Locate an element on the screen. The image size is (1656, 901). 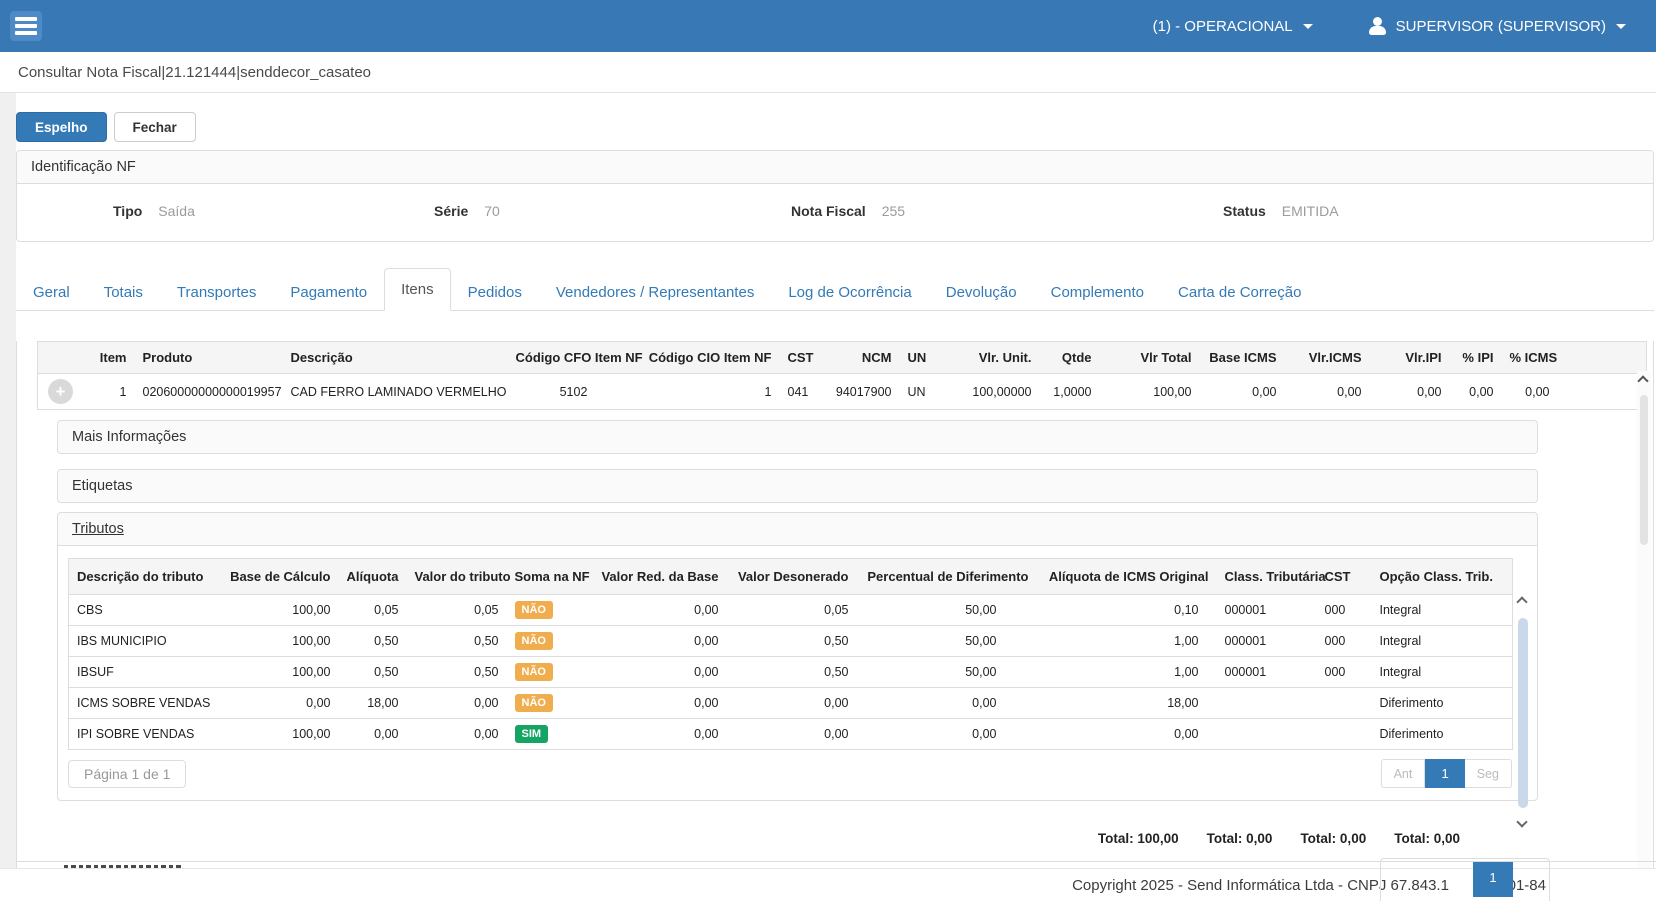
field-tipo: Tipo Saída is located at coordinates (154, 211).